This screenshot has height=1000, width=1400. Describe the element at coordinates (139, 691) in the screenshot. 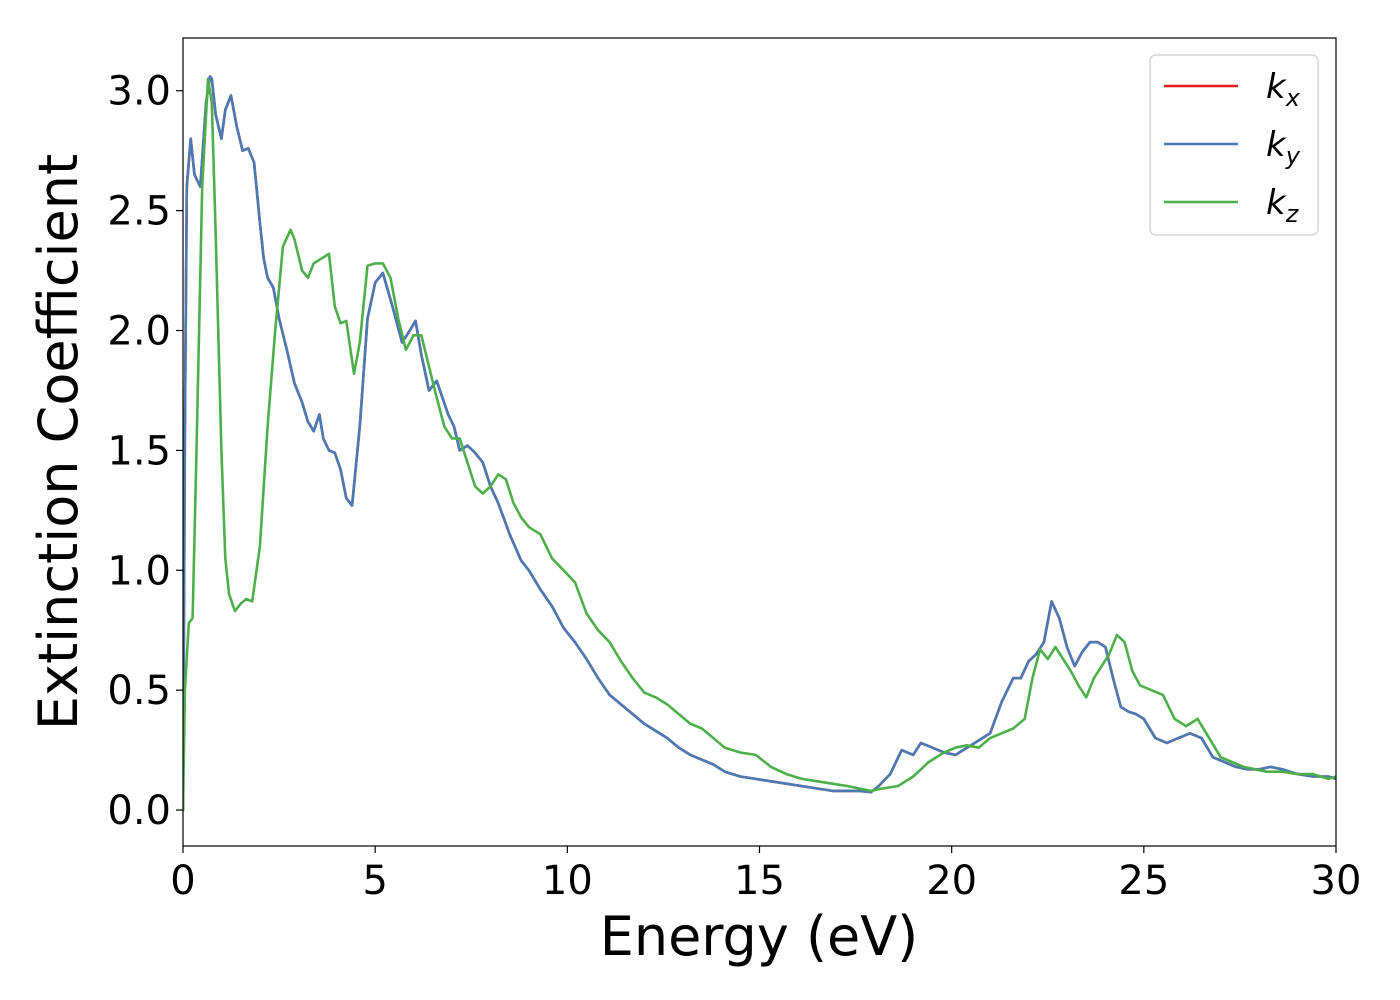

I see `y-tick-label: 0.5` at that location.